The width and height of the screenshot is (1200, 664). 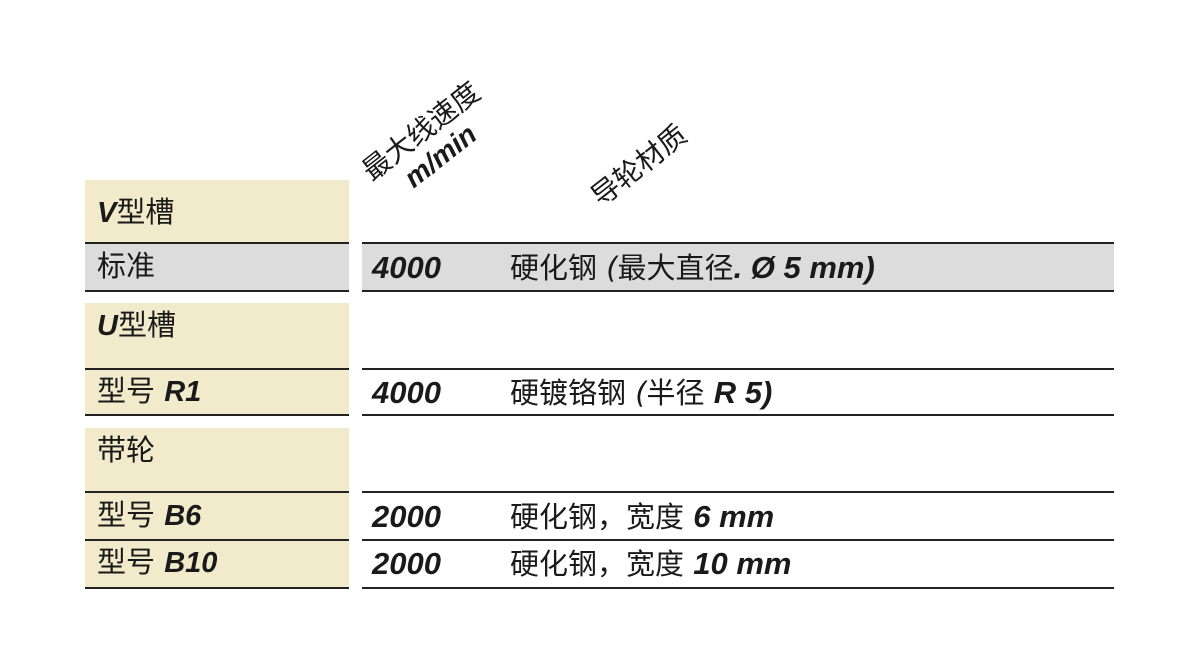 I want to click on header-max-speed: 最大线速度 m/min, so click(x=430, y=143).